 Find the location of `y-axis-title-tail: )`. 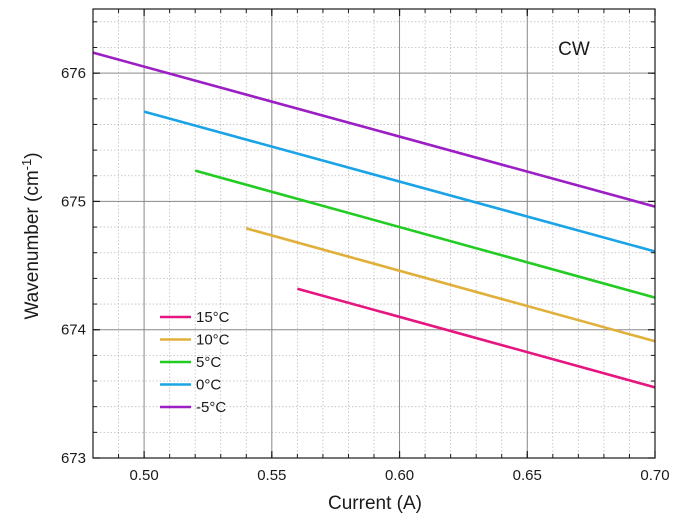

y-axis-title-tail: ) is located at coordinates (32, 155).